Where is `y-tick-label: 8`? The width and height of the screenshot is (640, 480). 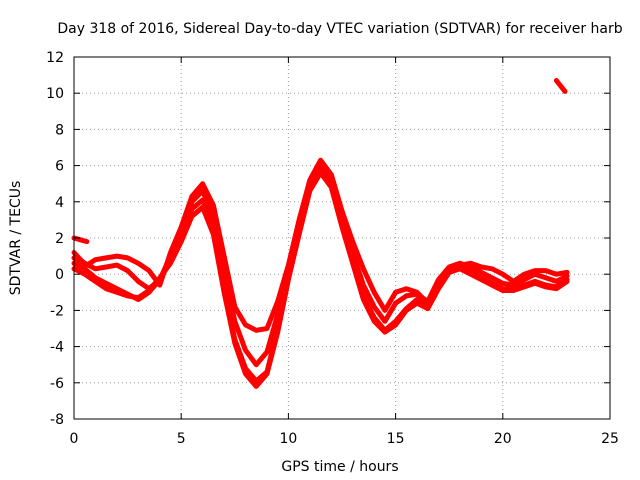
y-tick-label: 8 is located at coordinates (59, 130).